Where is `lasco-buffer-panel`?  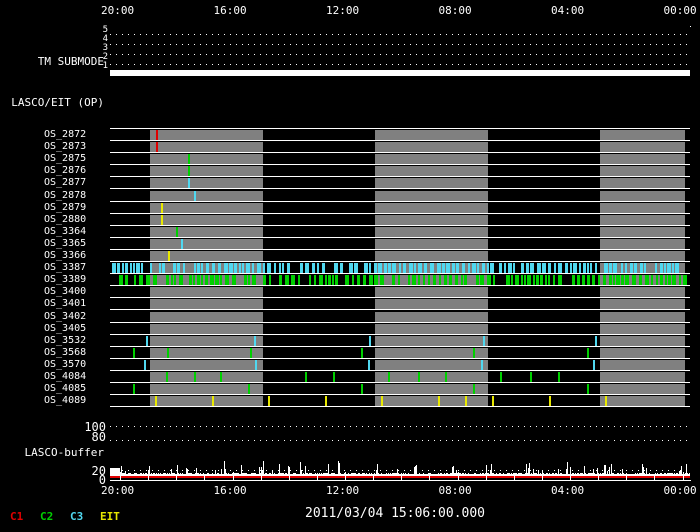 lasco-buffer-panel is located at coordinates (400, 450).